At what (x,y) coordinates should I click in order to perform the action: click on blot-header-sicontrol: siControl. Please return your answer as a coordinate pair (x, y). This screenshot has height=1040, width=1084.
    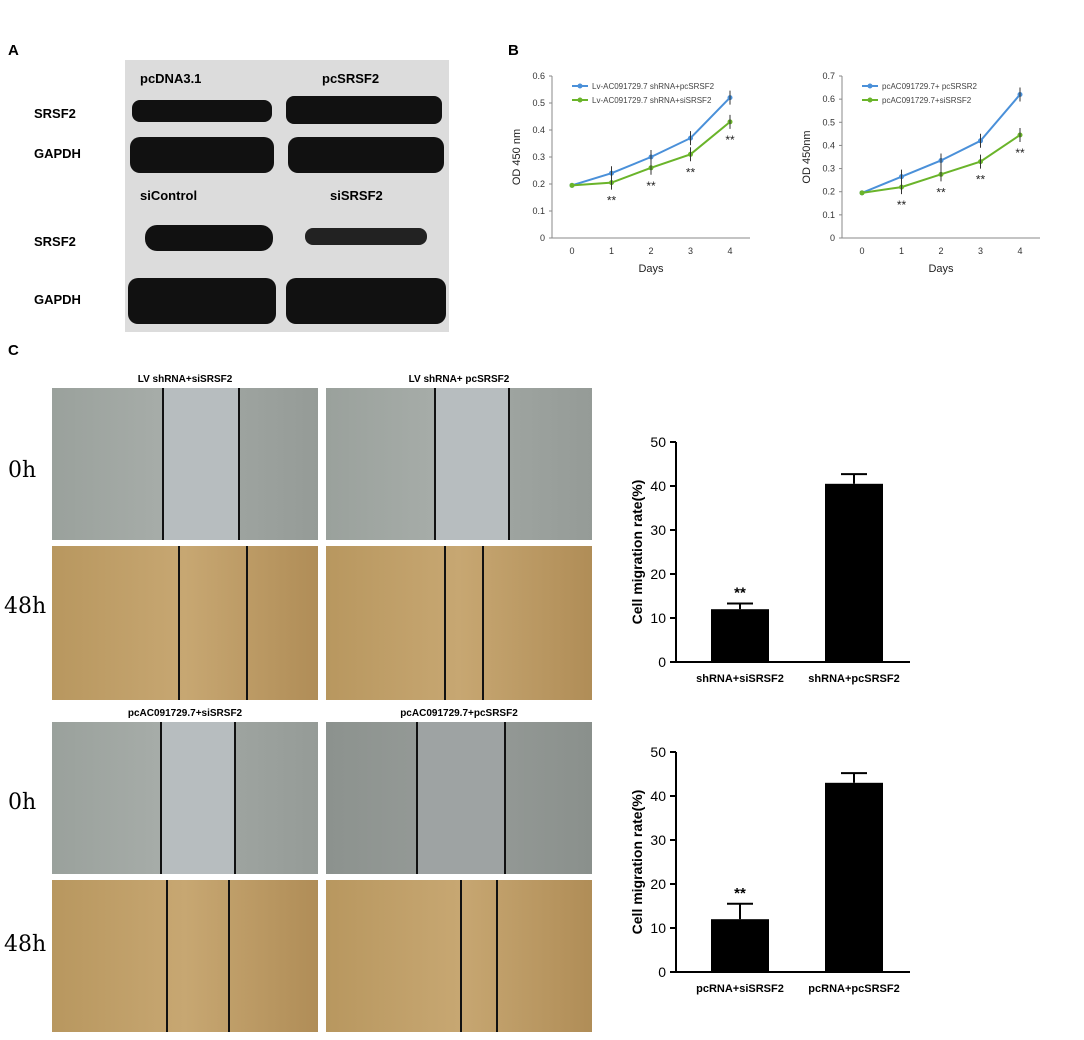
    Looking at the image, I should click on (169, 195).